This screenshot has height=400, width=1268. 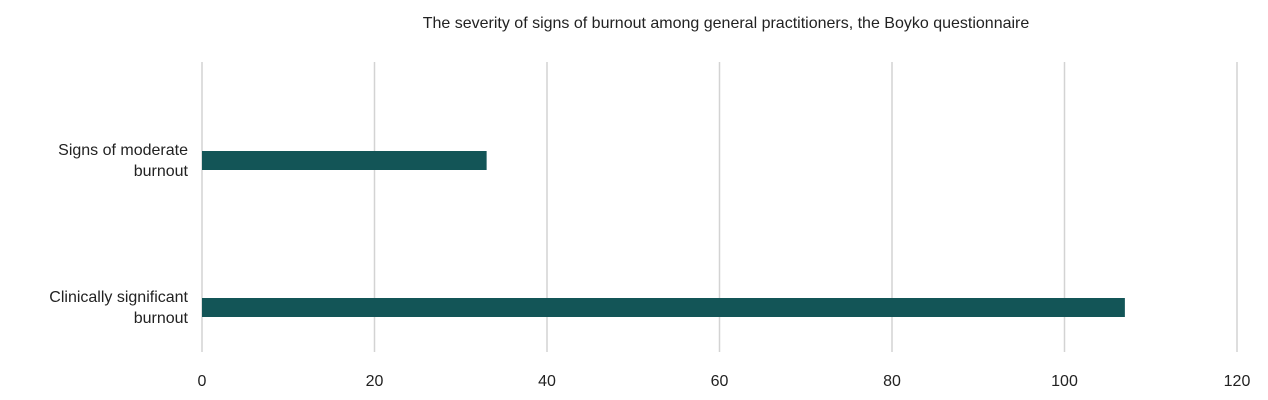 What do you see at coordinates (547, 381) in the screenshot?
I see `x-tick-label: 40` at bounding box center [547, 381].